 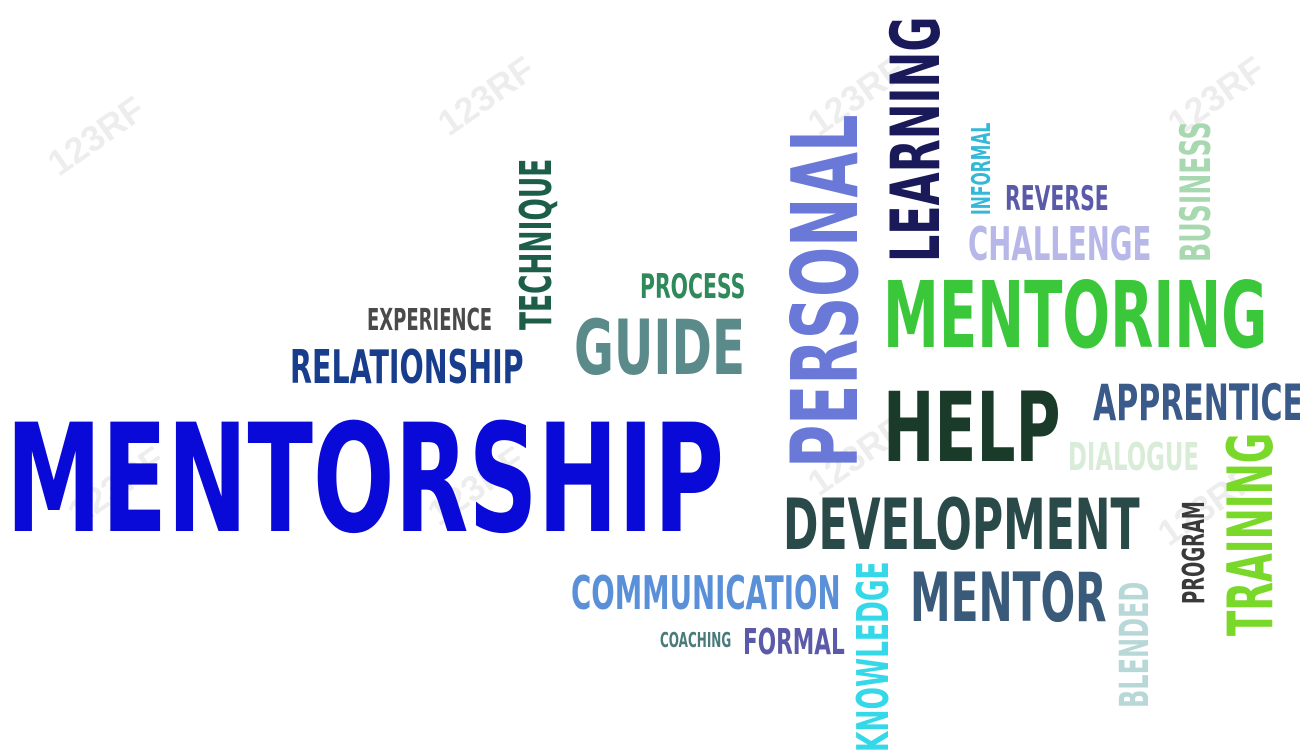 What do you see at coordinates (794, 642) in the screenshot?
I see `word-formal: FORMAL` at bounding box center [794, 642].